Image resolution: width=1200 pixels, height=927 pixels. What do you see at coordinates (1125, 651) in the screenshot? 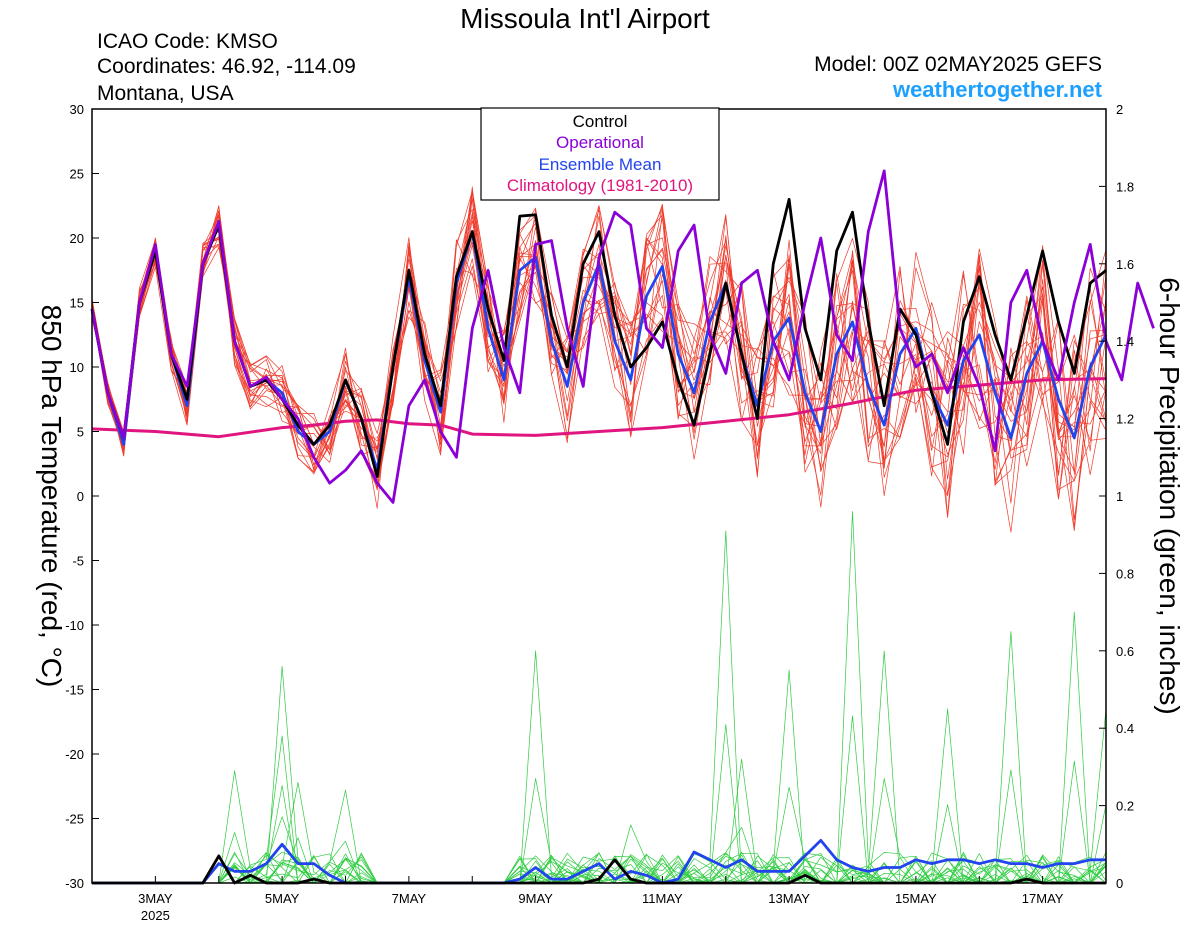
I see `right-tick-label: 0.6` at bounding box center [1125, 651].